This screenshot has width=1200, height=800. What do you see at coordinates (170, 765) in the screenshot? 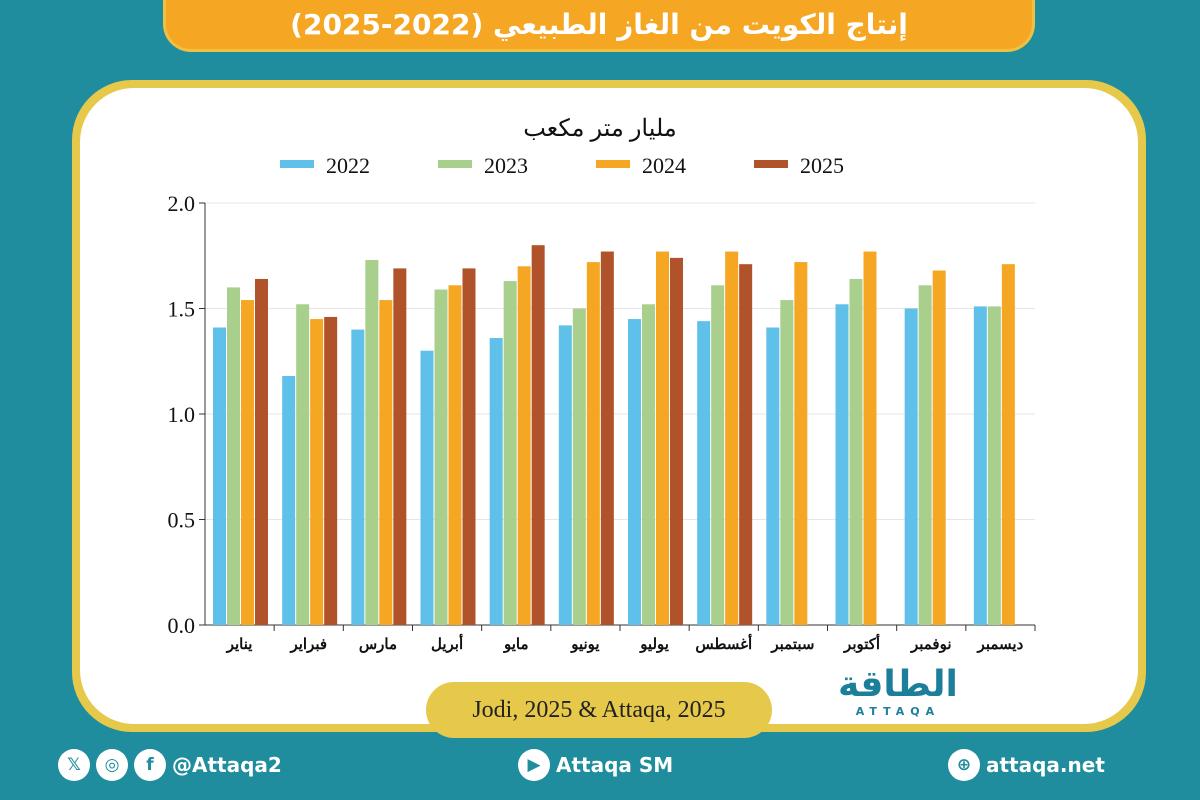
I see `social-footer: 𝕏 ◎ f @Attaqa2` at bounding box center [170, 765].